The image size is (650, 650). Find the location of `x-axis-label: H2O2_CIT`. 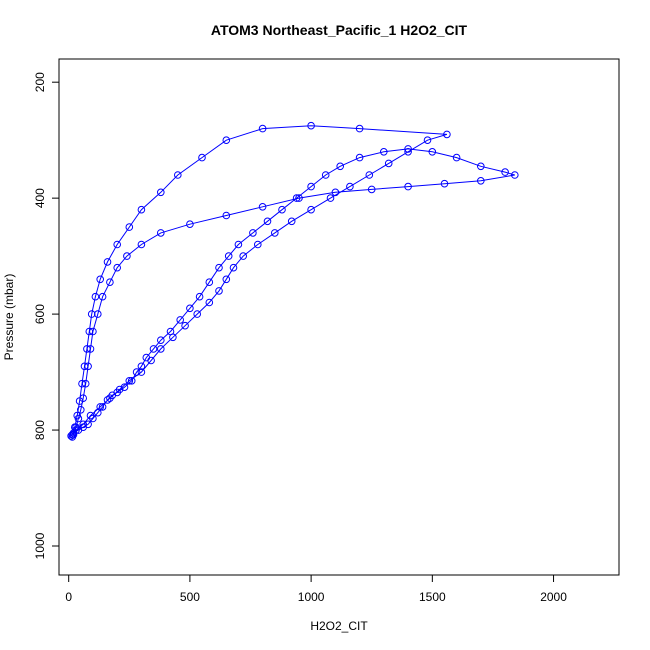

x-axis-label: H2O2_CIT is located at coordinates (339, 626).